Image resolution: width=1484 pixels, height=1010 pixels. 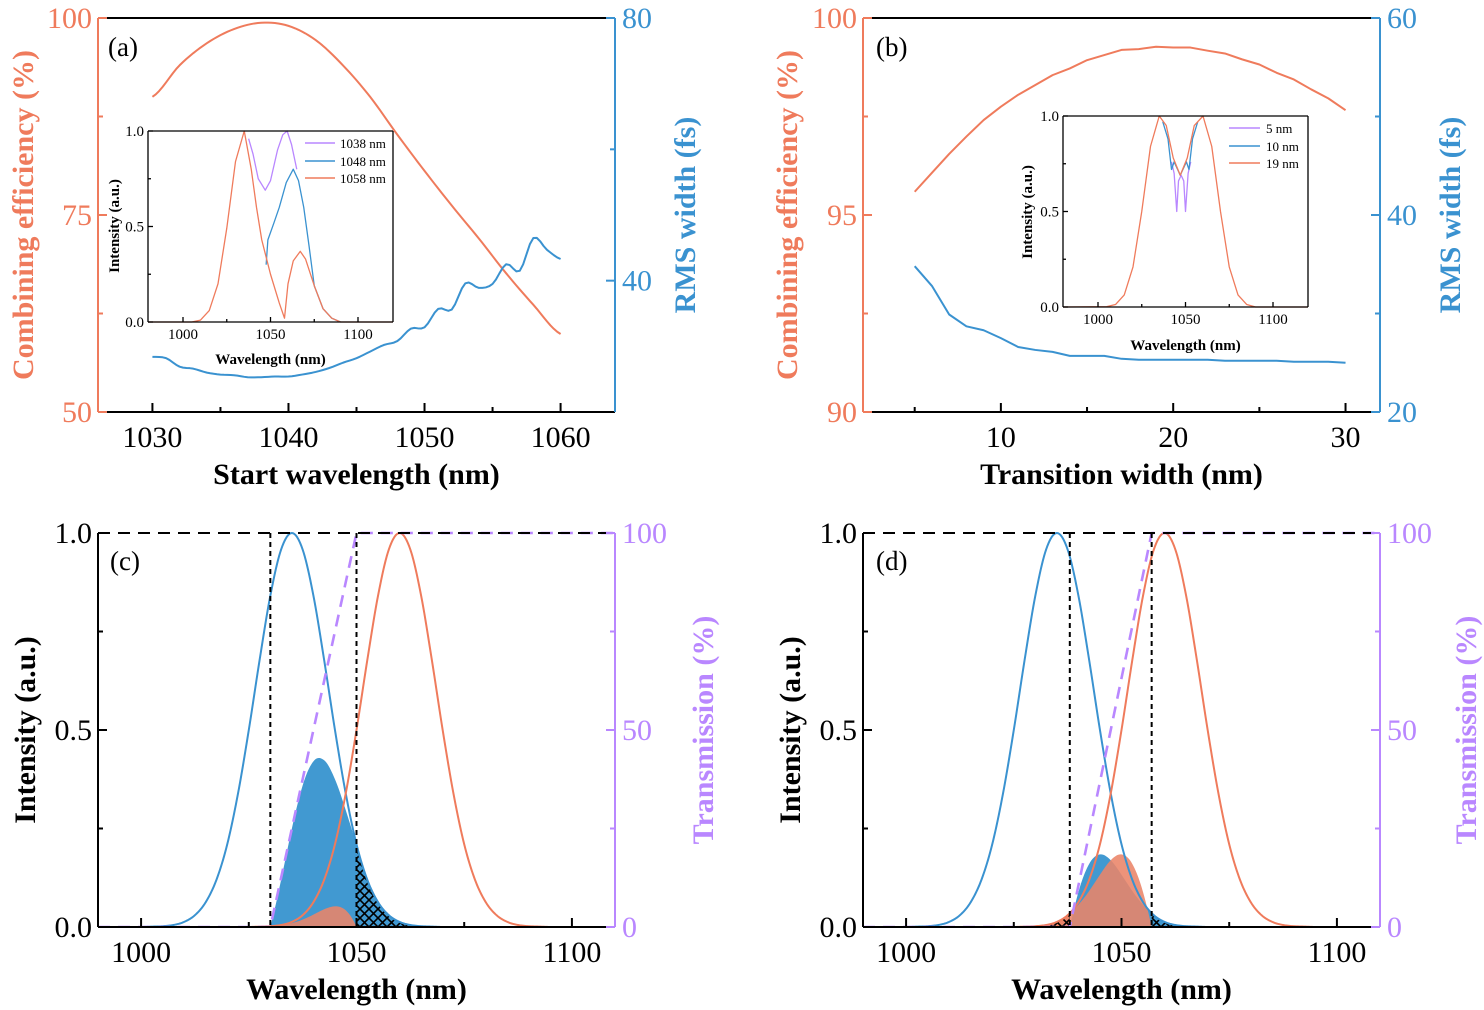 I want to click on y-left-tick-label: 75, so click(x=77, y=215).